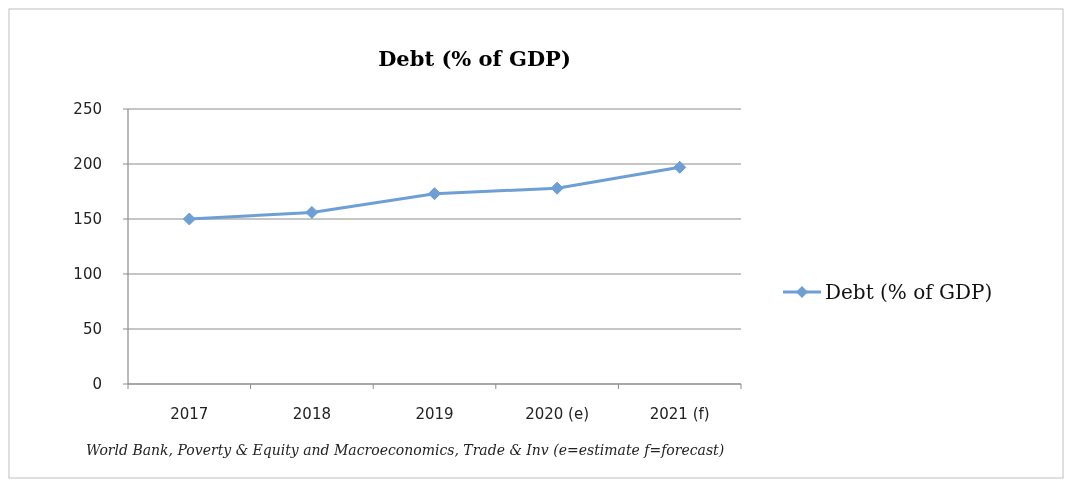 This screenshot has width=1072, height=487. I want to click on y-tick-label: 150, so click(87, 219).